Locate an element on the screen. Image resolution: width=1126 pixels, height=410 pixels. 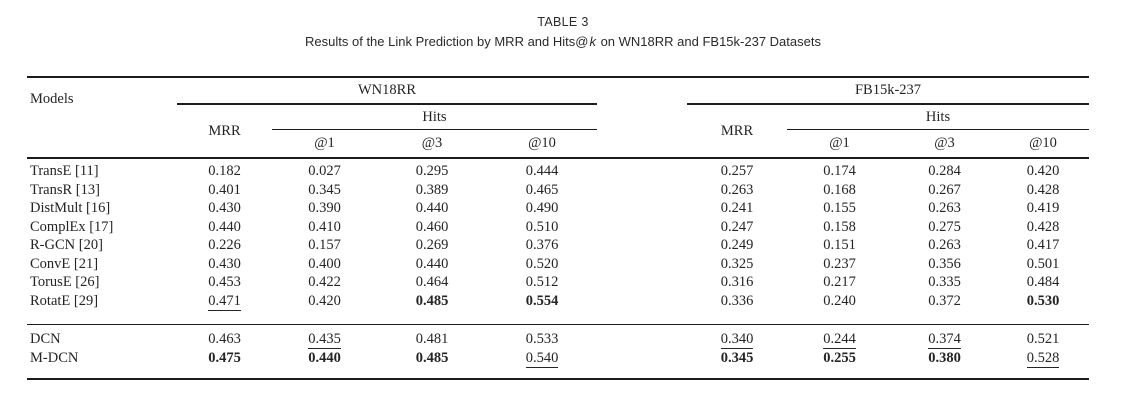
metric-value: 0.417 is located at coordinates (1043, 245).